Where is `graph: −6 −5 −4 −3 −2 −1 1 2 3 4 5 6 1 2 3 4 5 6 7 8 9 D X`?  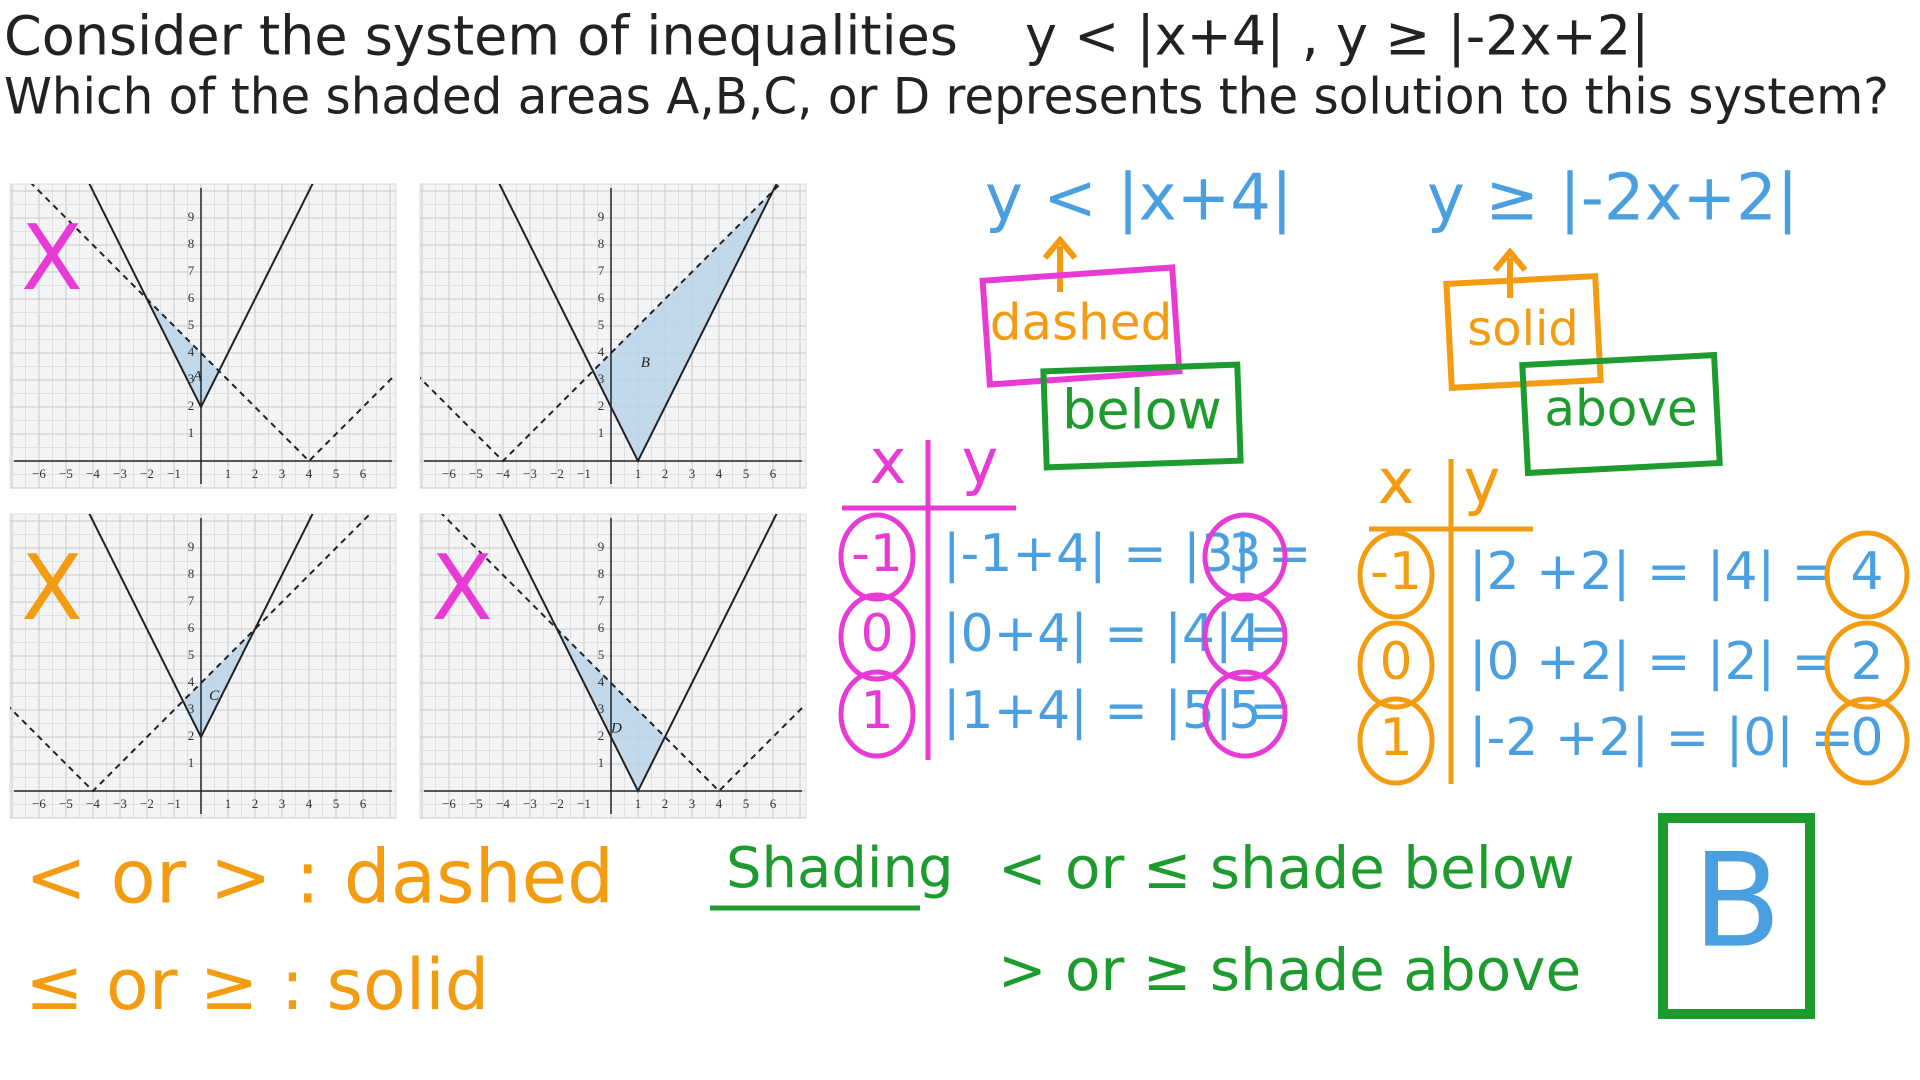 graph: −6 −5 −4 −3 −2 −1 1 2 3 4 5 6 1 2 3 4 5 6 7 8 9 D X is located at coordinates (613, 666).